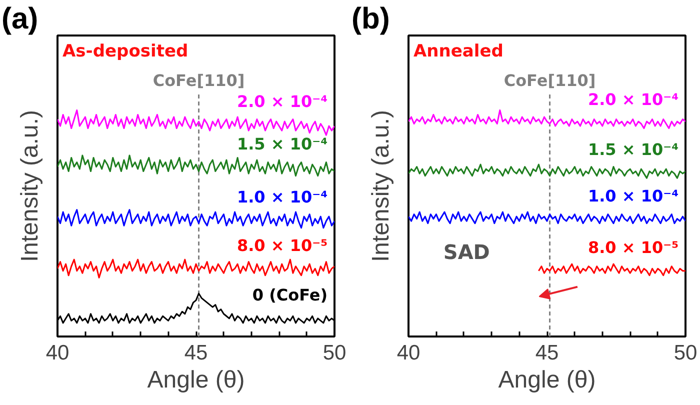 This screenshot has width=700, height=405. What do you see at coordinates (125, 52) in the screenshot?
I see `chart-subtitle: As-deposited` at bounding box center [125, 52].